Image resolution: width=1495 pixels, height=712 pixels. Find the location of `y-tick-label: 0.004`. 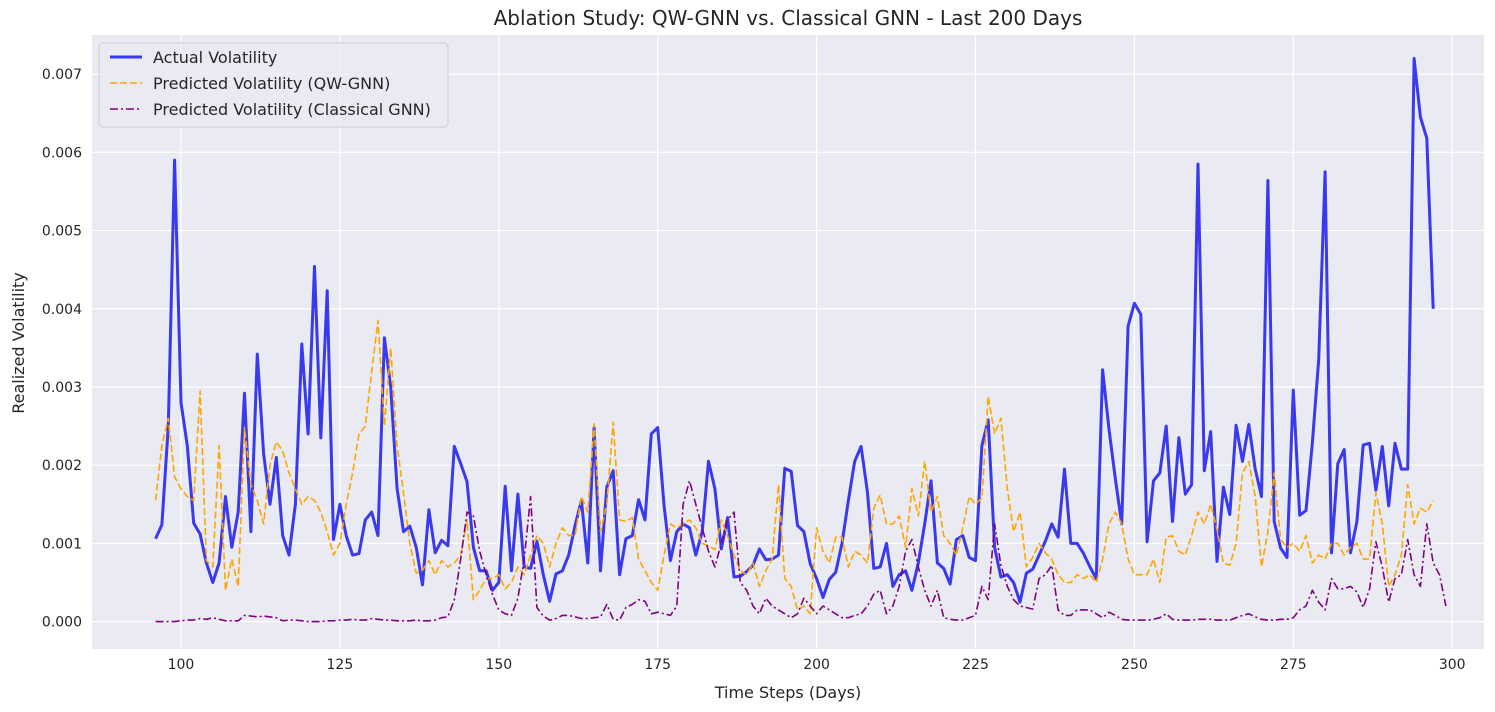

y-tick-label: 0.004 is located at coordinates (62, 310).